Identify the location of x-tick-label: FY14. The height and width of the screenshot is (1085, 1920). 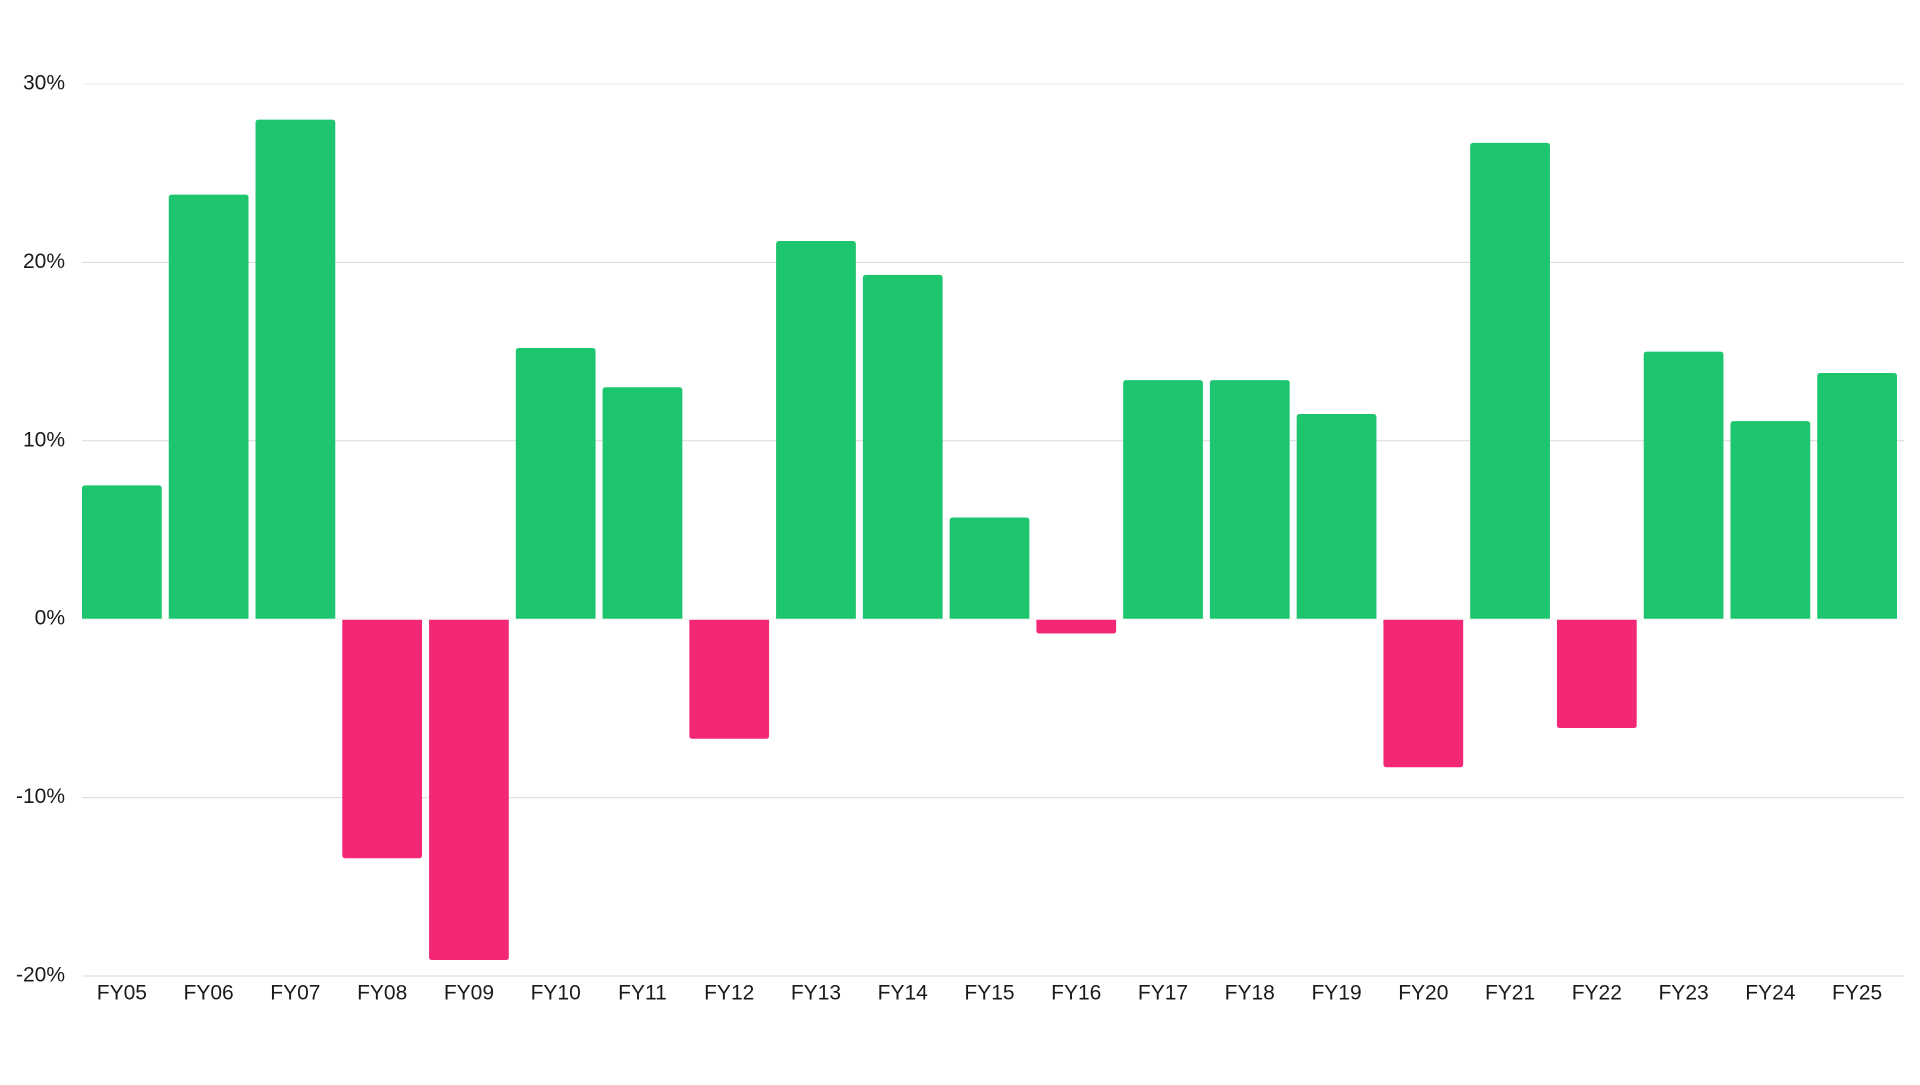
(903, 993).